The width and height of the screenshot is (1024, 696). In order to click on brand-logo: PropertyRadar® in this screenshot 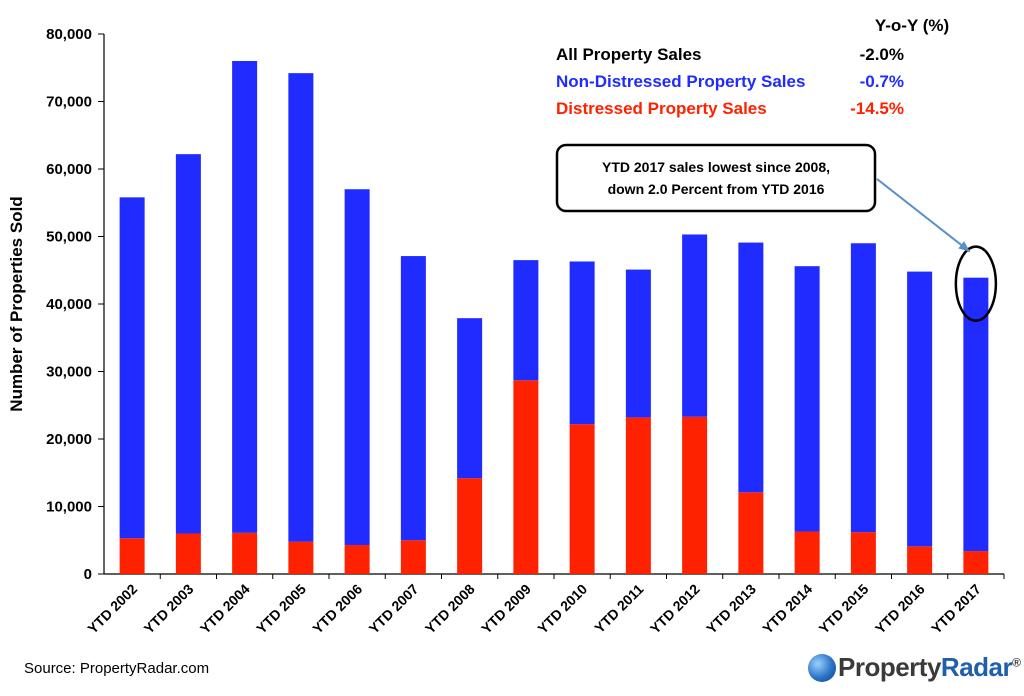, I will do `click(914, 667)`.